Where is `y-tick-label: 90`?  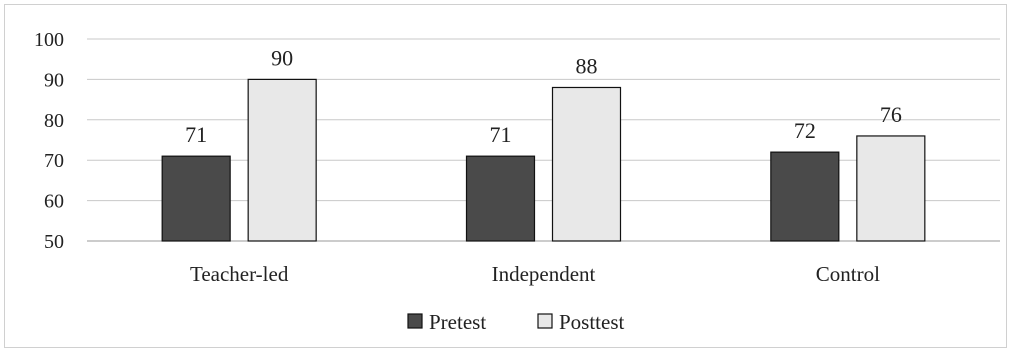 y-tick-label: 90 is located at coordinates (54, 80).